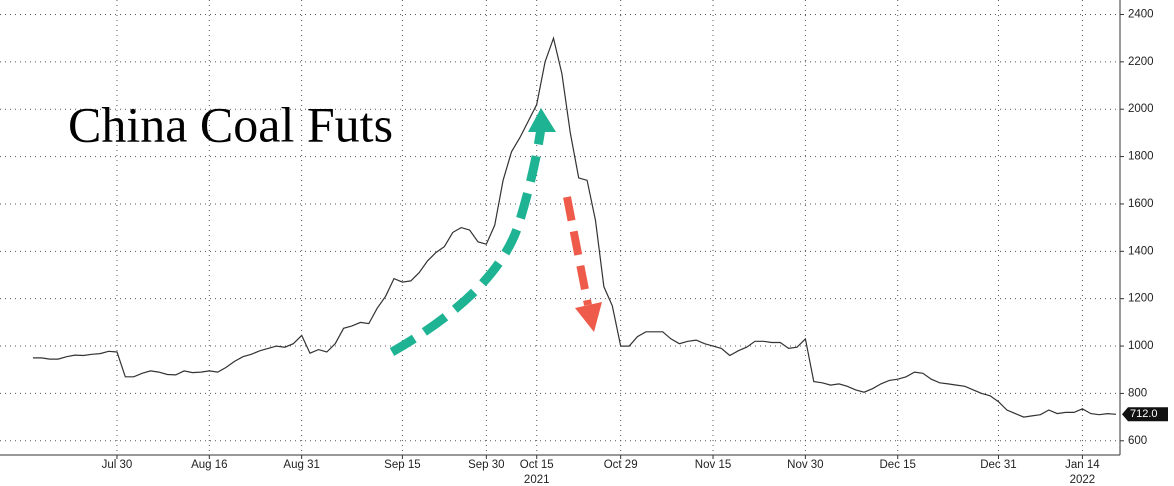  What do you see at coordinates (1141, 109) in the screenshot?
I see `y-tick-label: 2000` at bounding box center [1141, 109].